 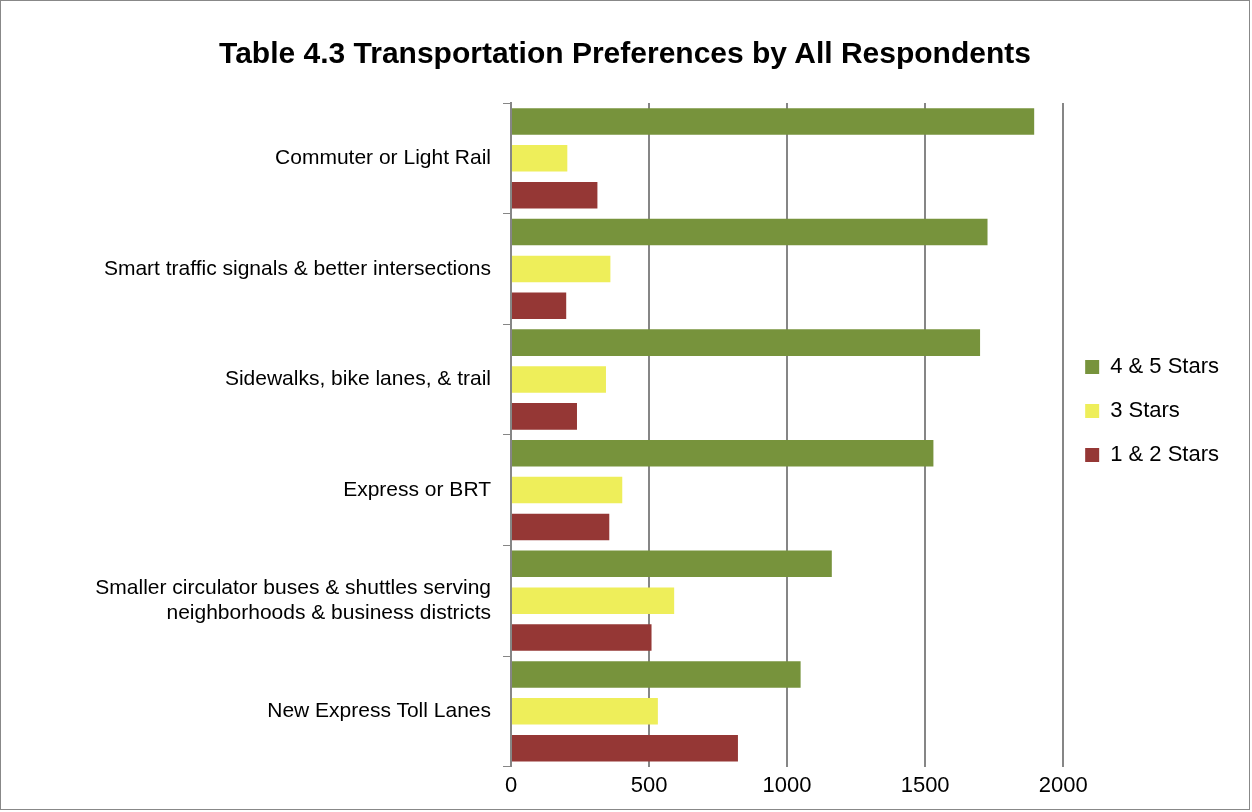 What do you see at coordinates (1165, 454) in the screenshot?
I see `legend-label: 1 & 2 Stars` at bounding box center [1165, 454].